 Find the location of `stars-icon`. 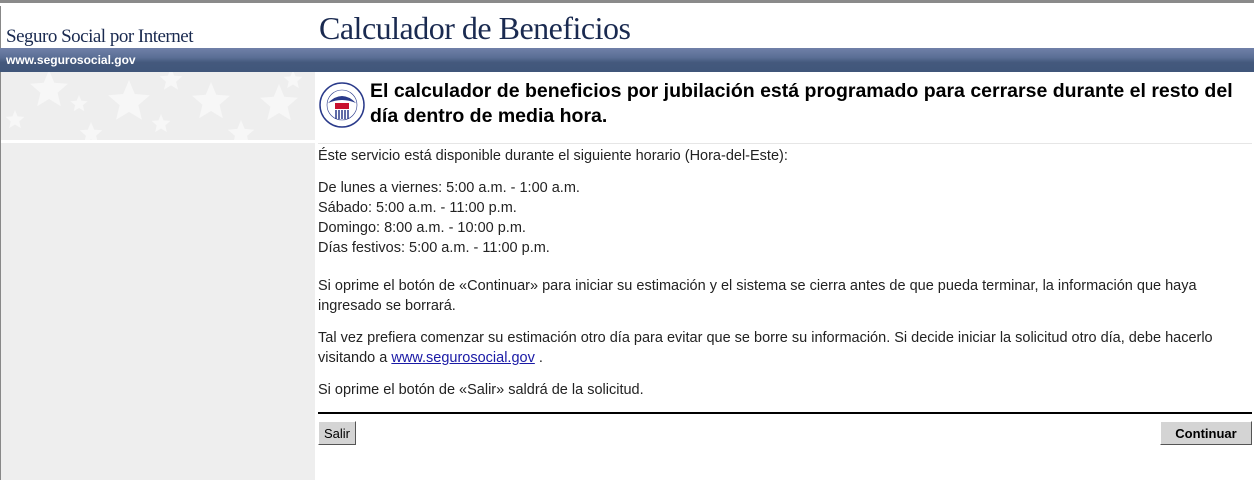

stars-icon is located at coordinates (154, 106).